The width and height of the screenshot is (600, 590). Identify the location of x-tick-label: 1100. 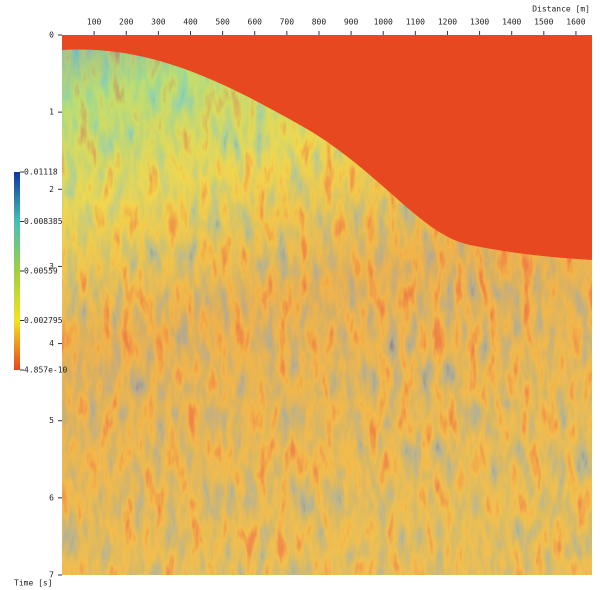
(415, 22).